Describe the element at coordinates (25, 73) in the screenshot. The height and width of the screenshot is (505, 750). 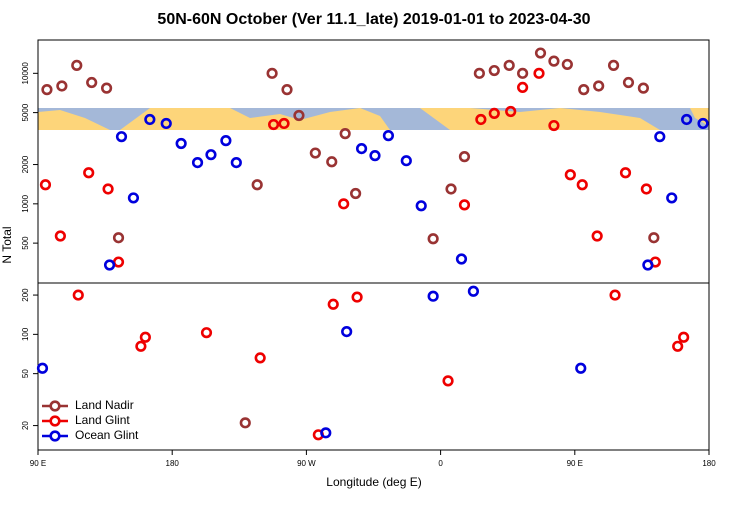
I see `y-tick-label: 10000` at that location.